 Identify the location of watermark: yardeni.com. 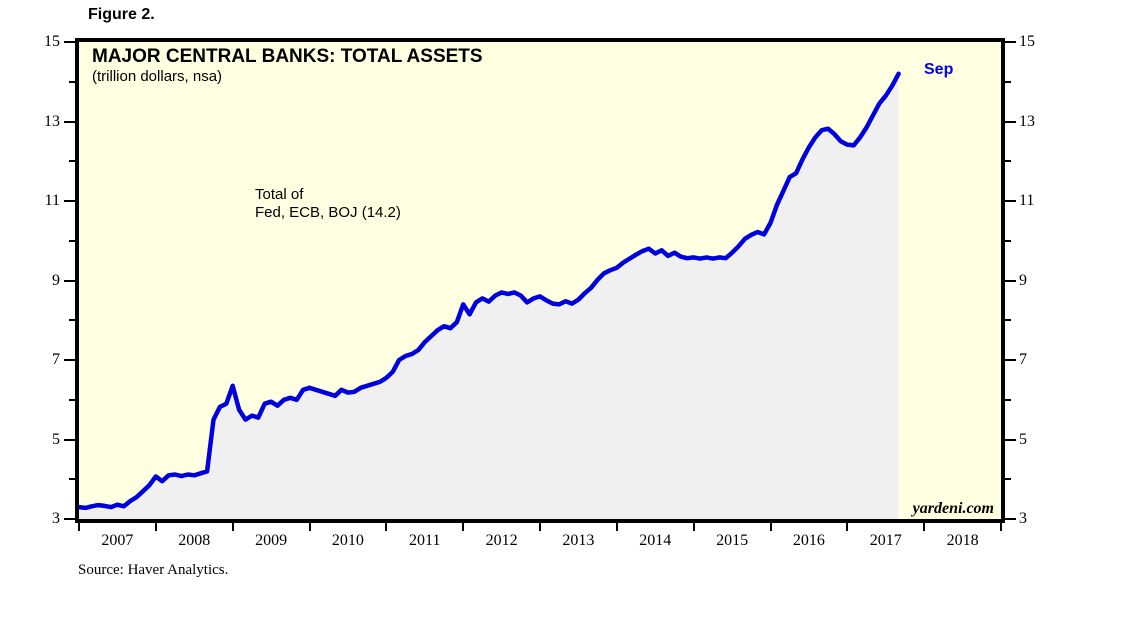
(953, 508).